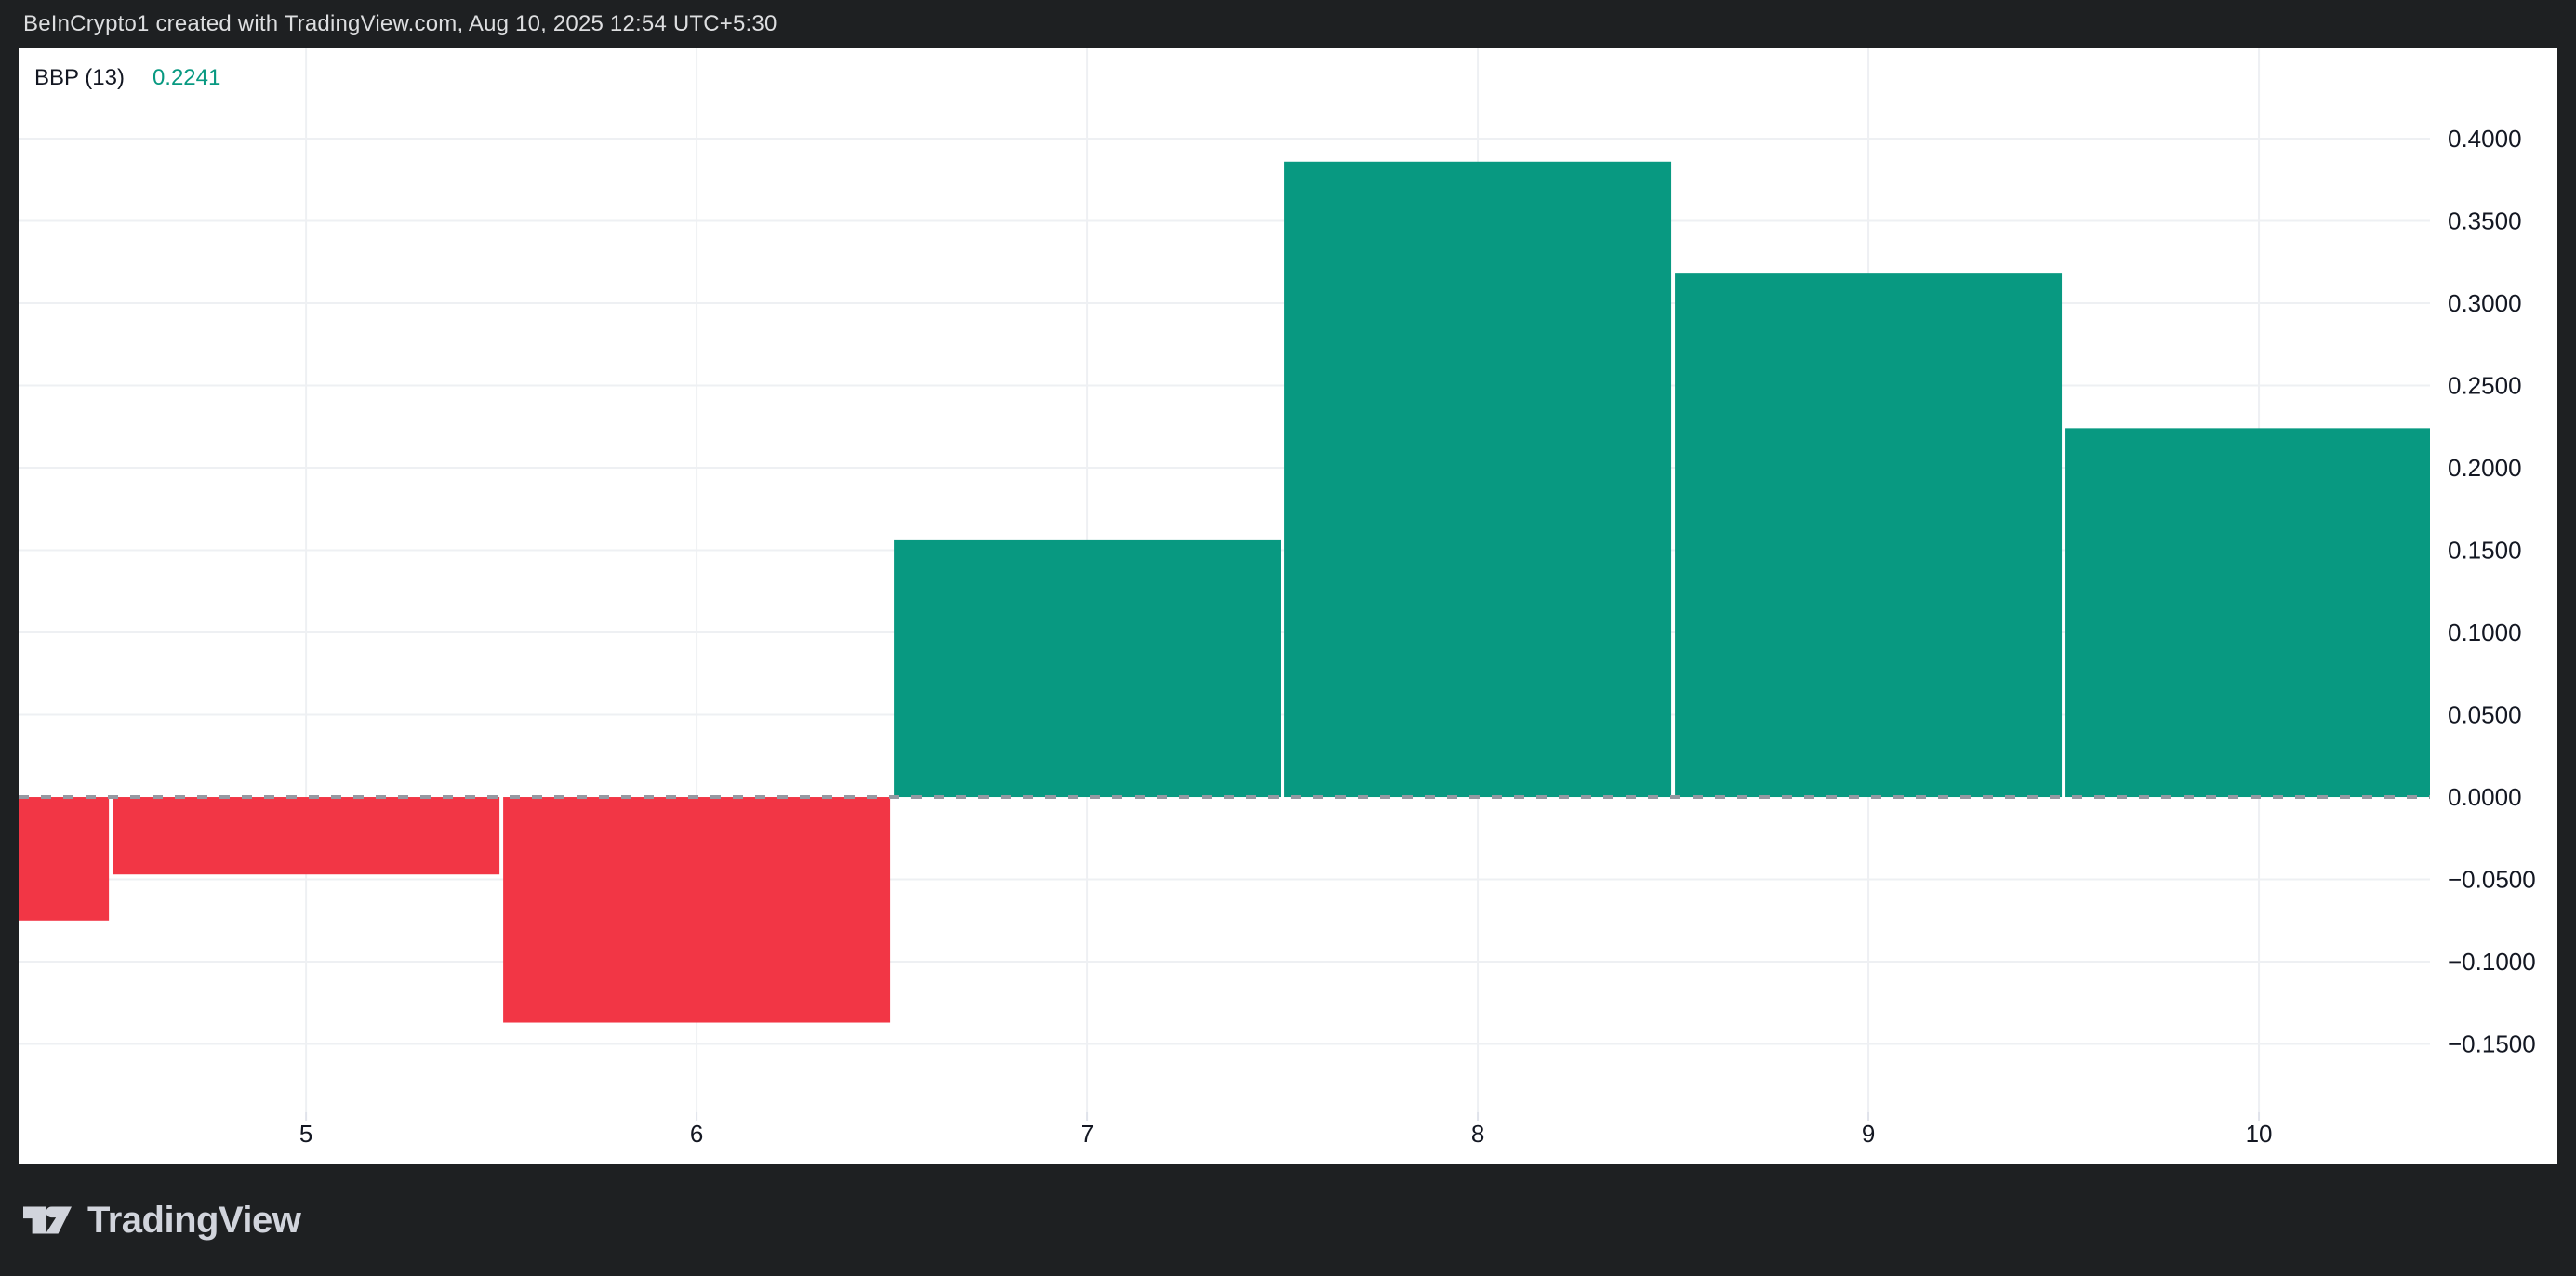 The width and height of the screenshot is (2576, 1276). Describe the element at coordinates (194, 1220) in the screenshot. I see `tradingview-logo-text: TradingView` at that location.